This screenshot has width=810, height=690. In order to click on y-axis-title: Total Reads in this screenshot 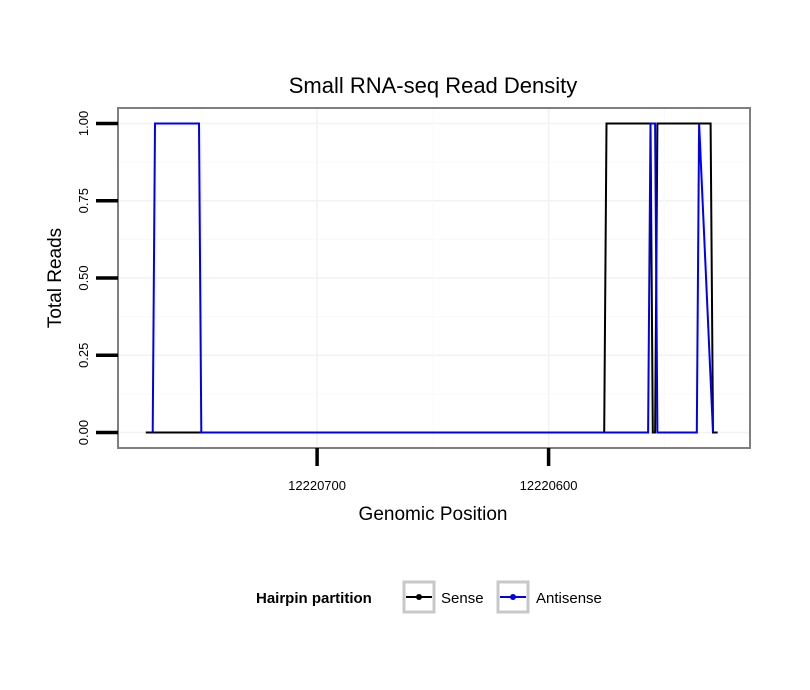, I will do `click(55, 278)`.